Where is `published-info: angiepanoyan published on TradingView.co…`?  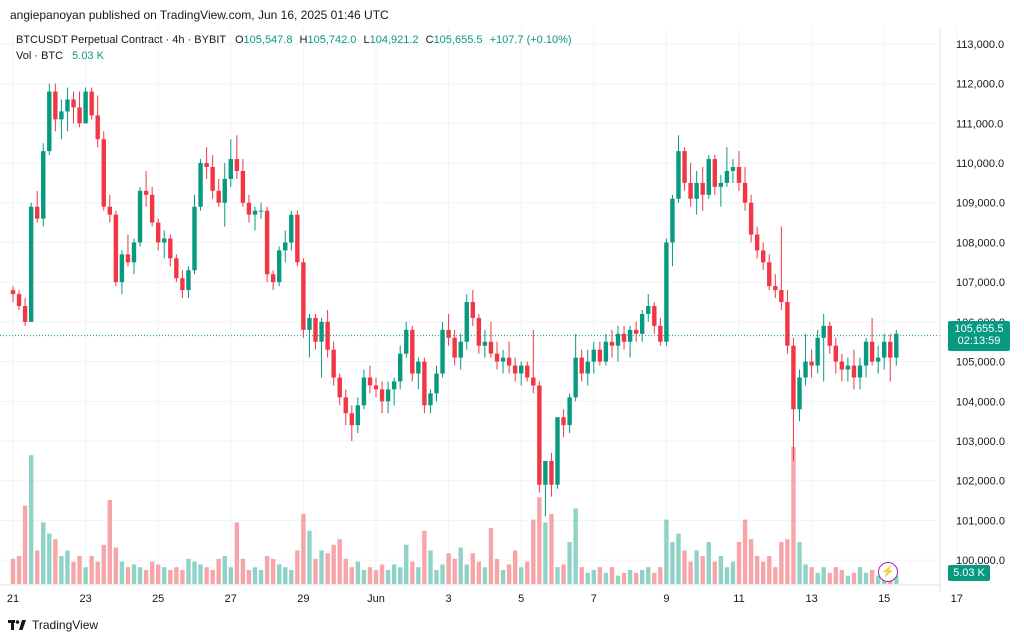 published-info: angiepanoyan published on TradingView.co… is located at coordinates (199, 15).